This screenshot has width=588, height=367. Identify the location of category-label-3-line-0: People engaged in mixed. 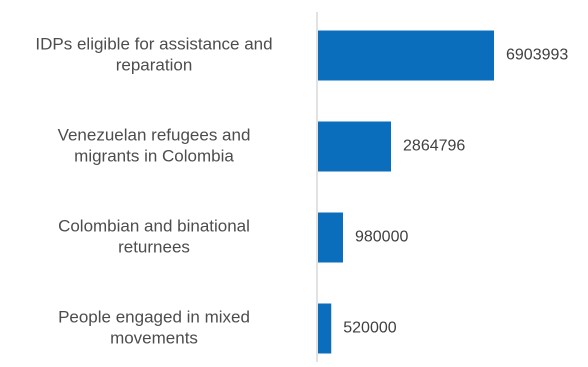
(154, 316).